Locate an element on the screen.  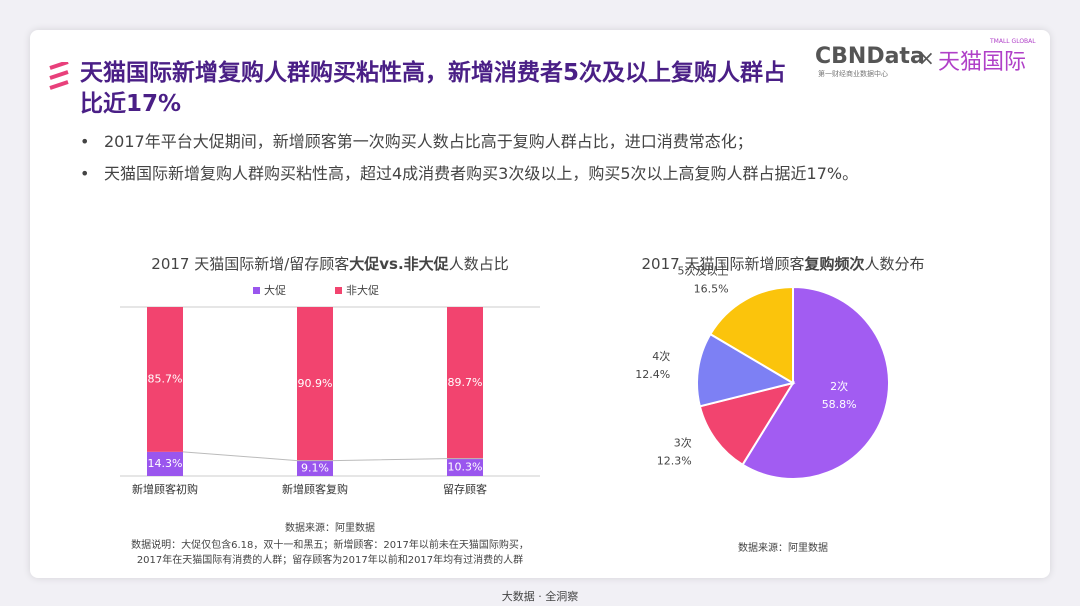
value-label: 14.3% is located at coordinates (165, 463).